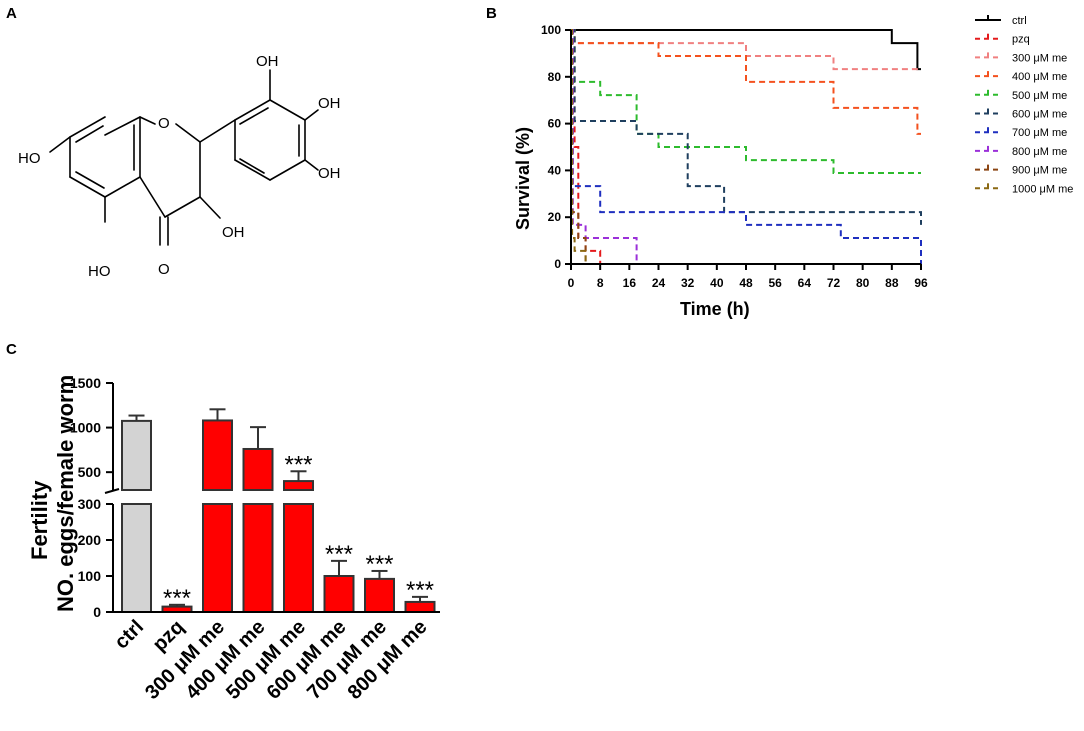  I want to click on survival-x-tick-label: 96, so click(921, 283).